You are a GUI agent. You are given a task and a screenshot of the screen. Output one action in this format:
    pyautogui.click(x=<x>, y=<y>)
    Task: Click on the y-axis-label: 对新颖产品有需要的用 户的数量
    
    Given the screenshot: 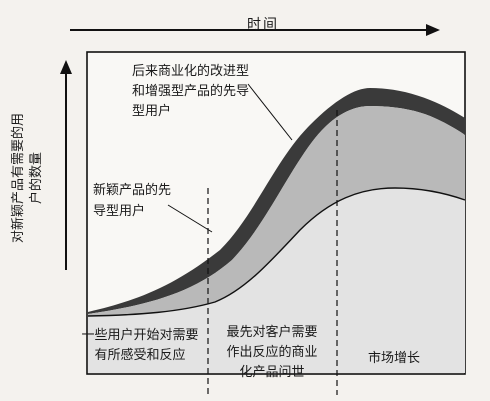 What is the action you would take?
    pyautogui.click(x=27, y=178)
    